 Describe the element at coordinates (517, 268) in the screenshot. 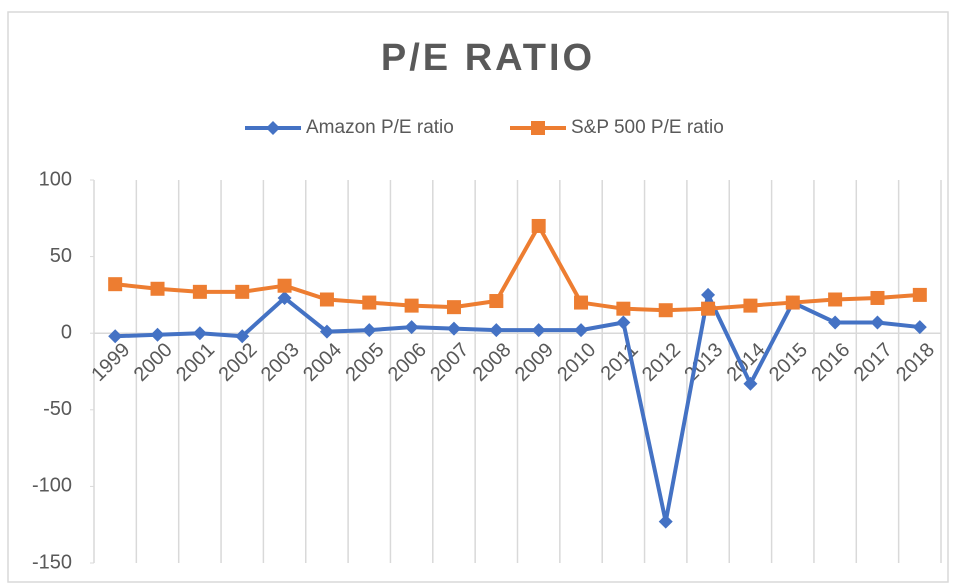

I see `series-line` at that location.